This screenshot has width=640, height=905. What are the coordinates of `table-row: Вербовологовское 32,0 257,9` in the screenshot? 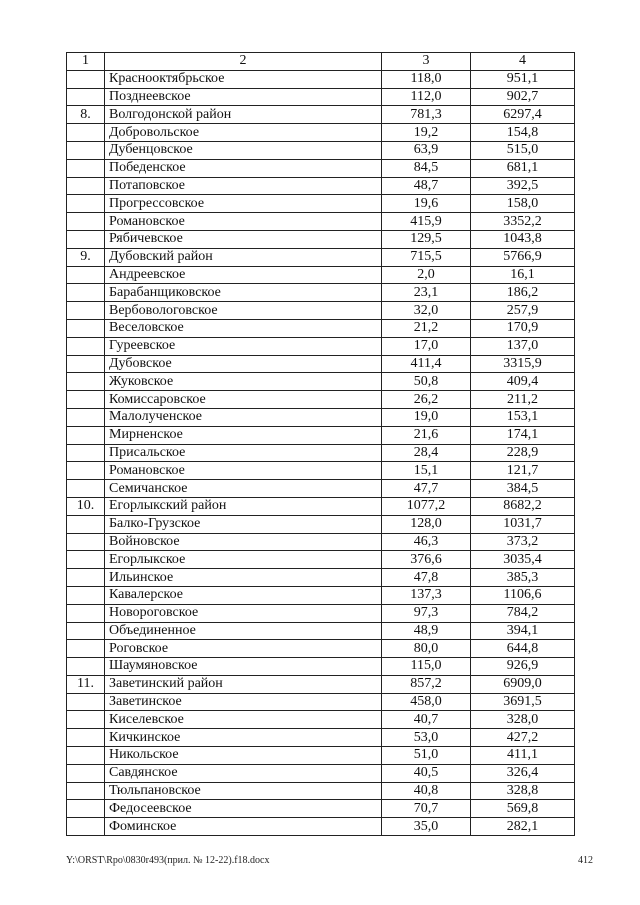 It's located at (320, 310).